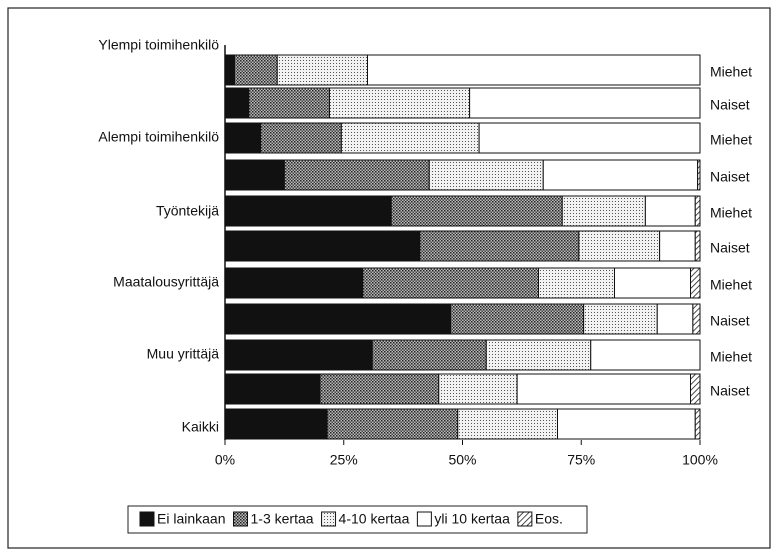 This screenshot has width=783, height=558. What do you see at coordinates (166, 282) in the screenshot?
I see `group-label: Maatalousyrittäjä` at bounding box center [166, 282].